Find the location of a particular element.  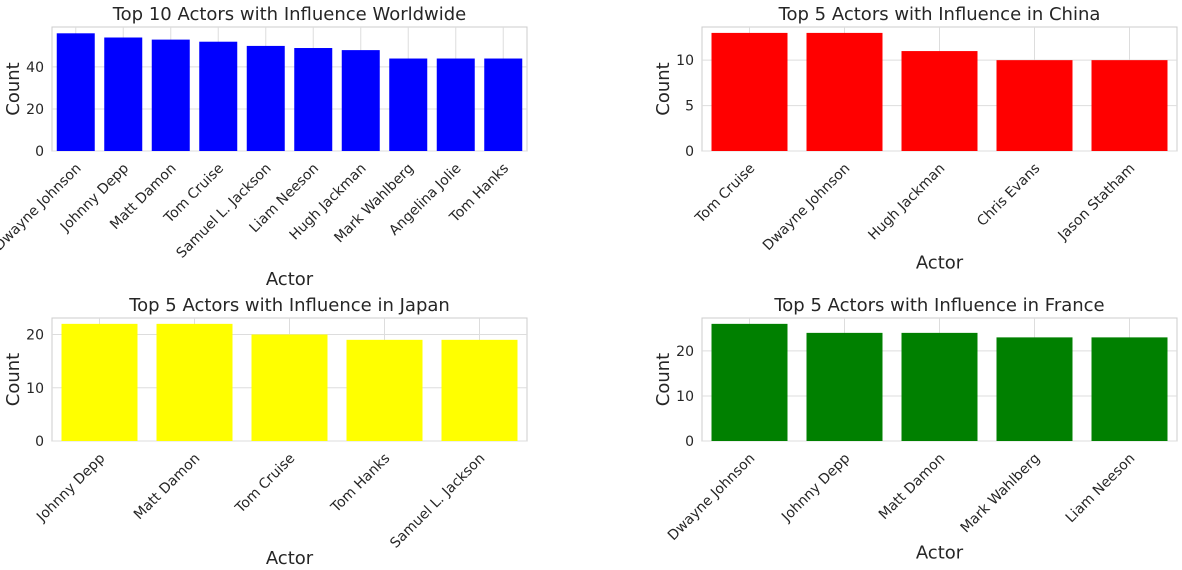

x-tick-label: Hugh Jackman is located at coordinates (906, 202).